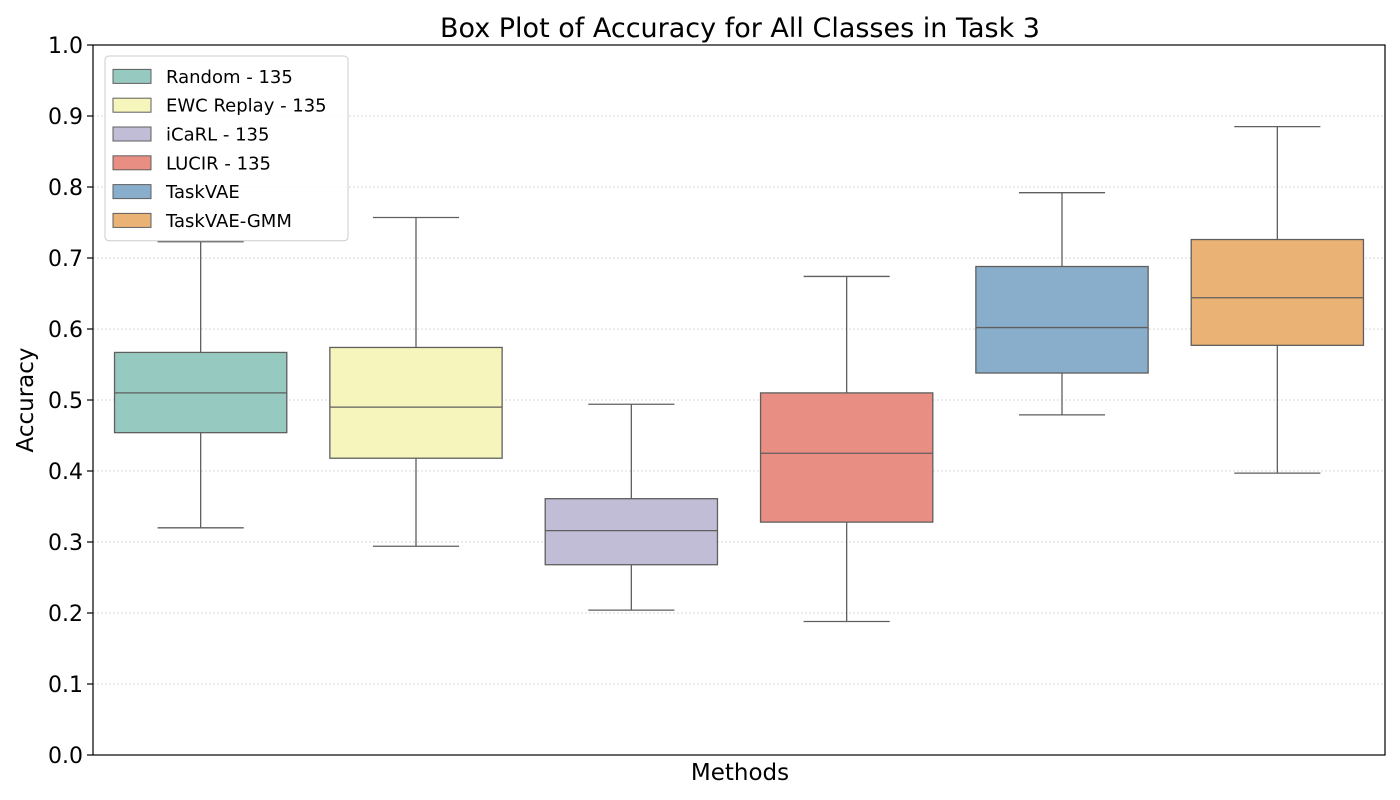  Describe the element at coordinates (217, 135) in the screenshot. I see `legend-label: iCaRL - 135` at that location.